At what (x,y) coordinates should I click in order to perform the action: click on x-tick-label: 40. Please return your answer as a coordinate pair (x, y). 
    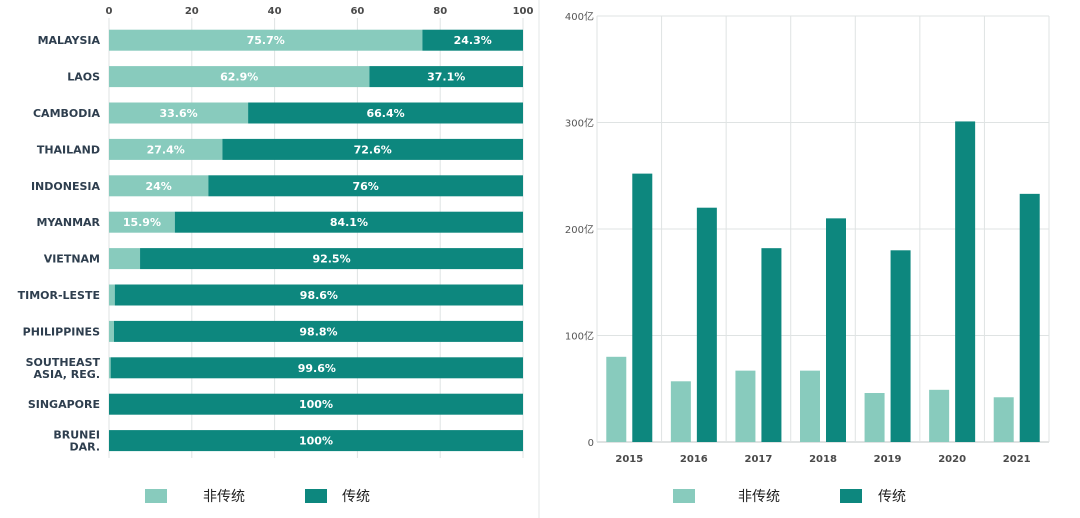
    Looking at the image, I should click on (275, 11).